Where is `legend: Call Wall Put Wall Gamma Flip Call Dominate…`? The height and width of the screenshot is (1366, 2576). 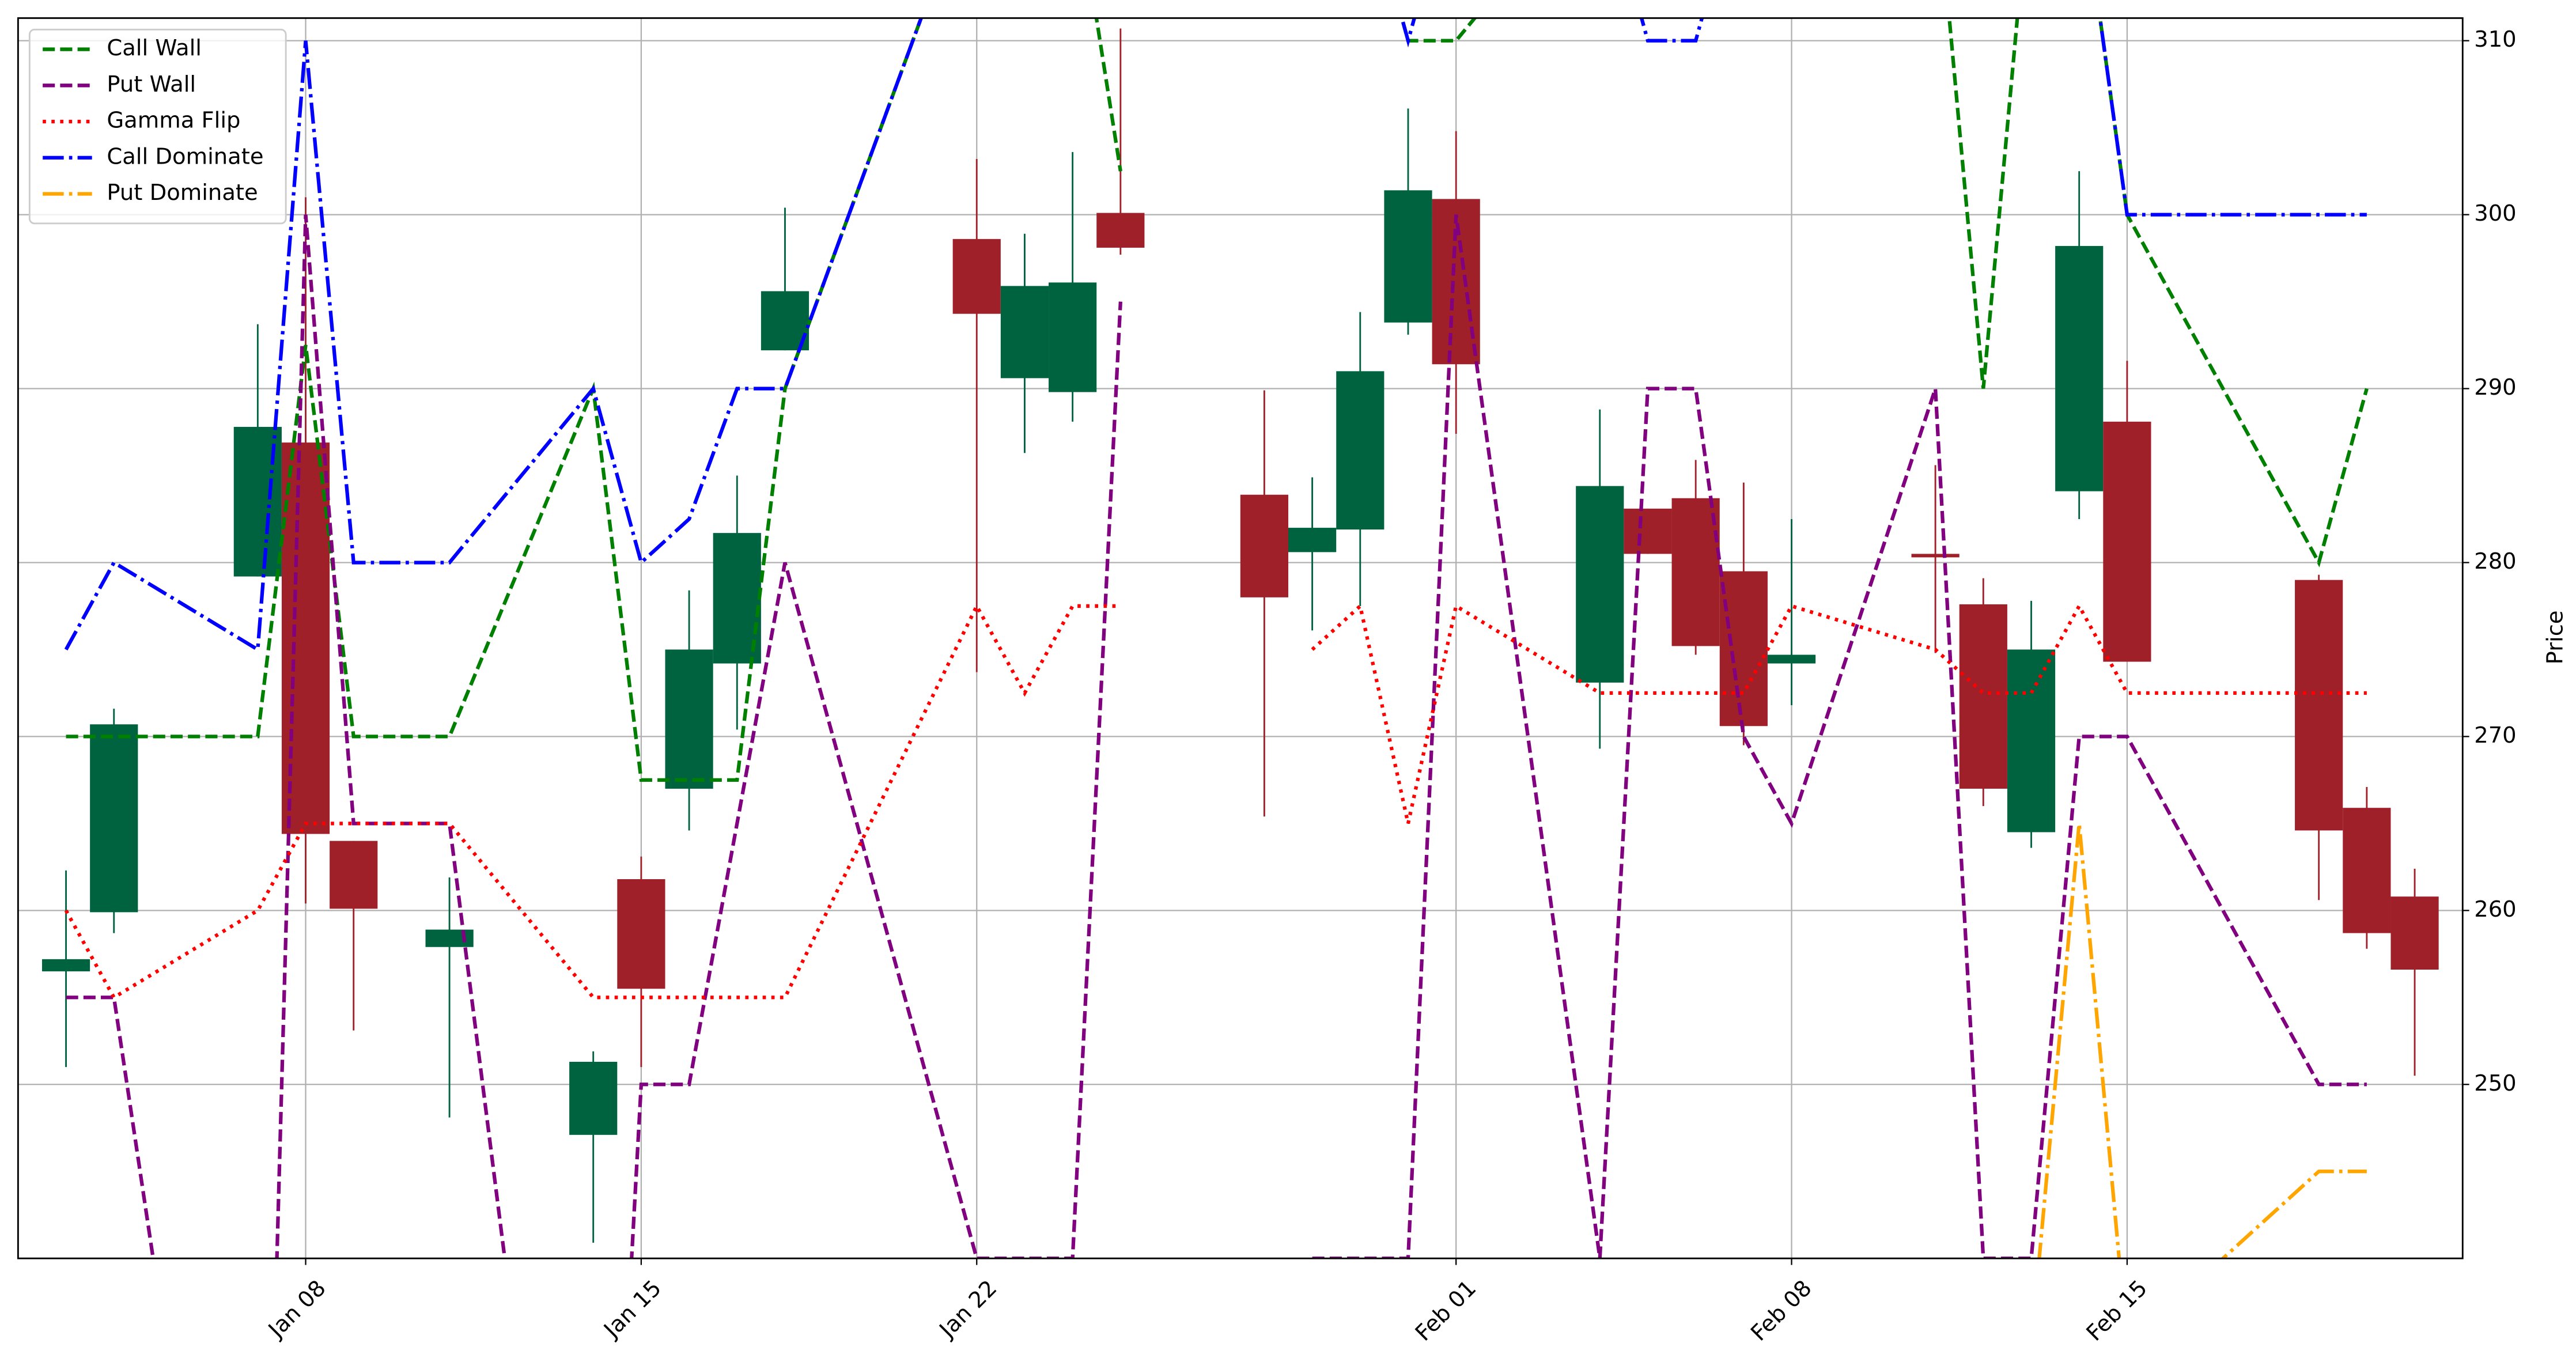
legend: Call Wall Put Wall Gamma Flip Call Dominate… is located at coordinates (157, 126).